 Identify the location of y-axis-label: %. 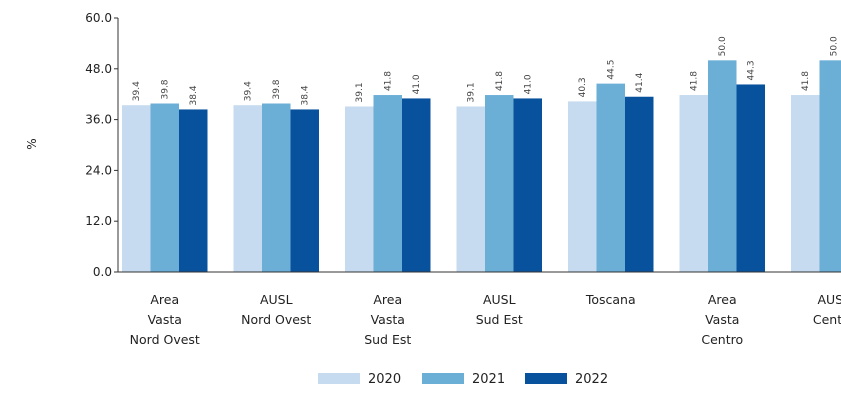
(32, 143).